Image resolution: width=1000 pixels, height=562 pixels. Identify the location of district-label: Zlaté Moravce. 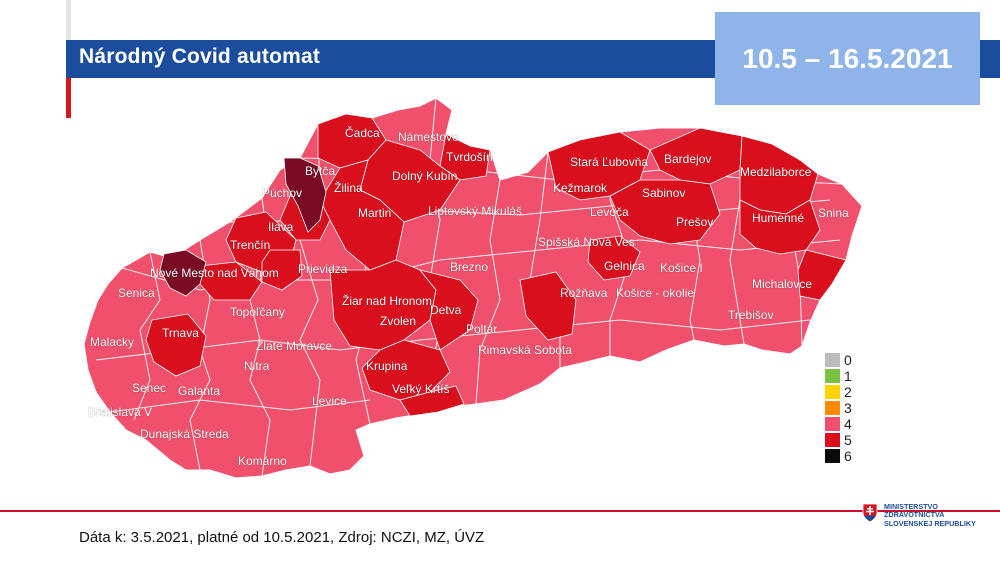
(294, 346).